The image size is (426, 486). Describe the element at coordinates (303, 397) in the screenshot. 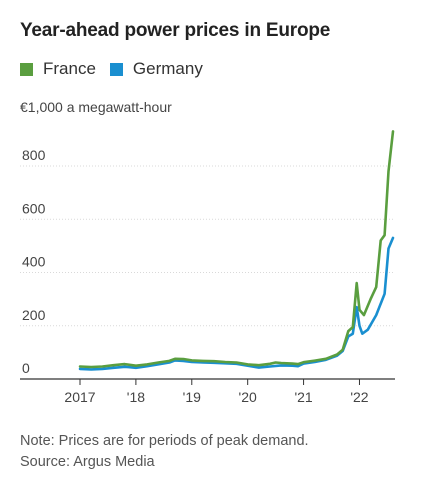

I see `x-tick-label-2021: '21` at that location.